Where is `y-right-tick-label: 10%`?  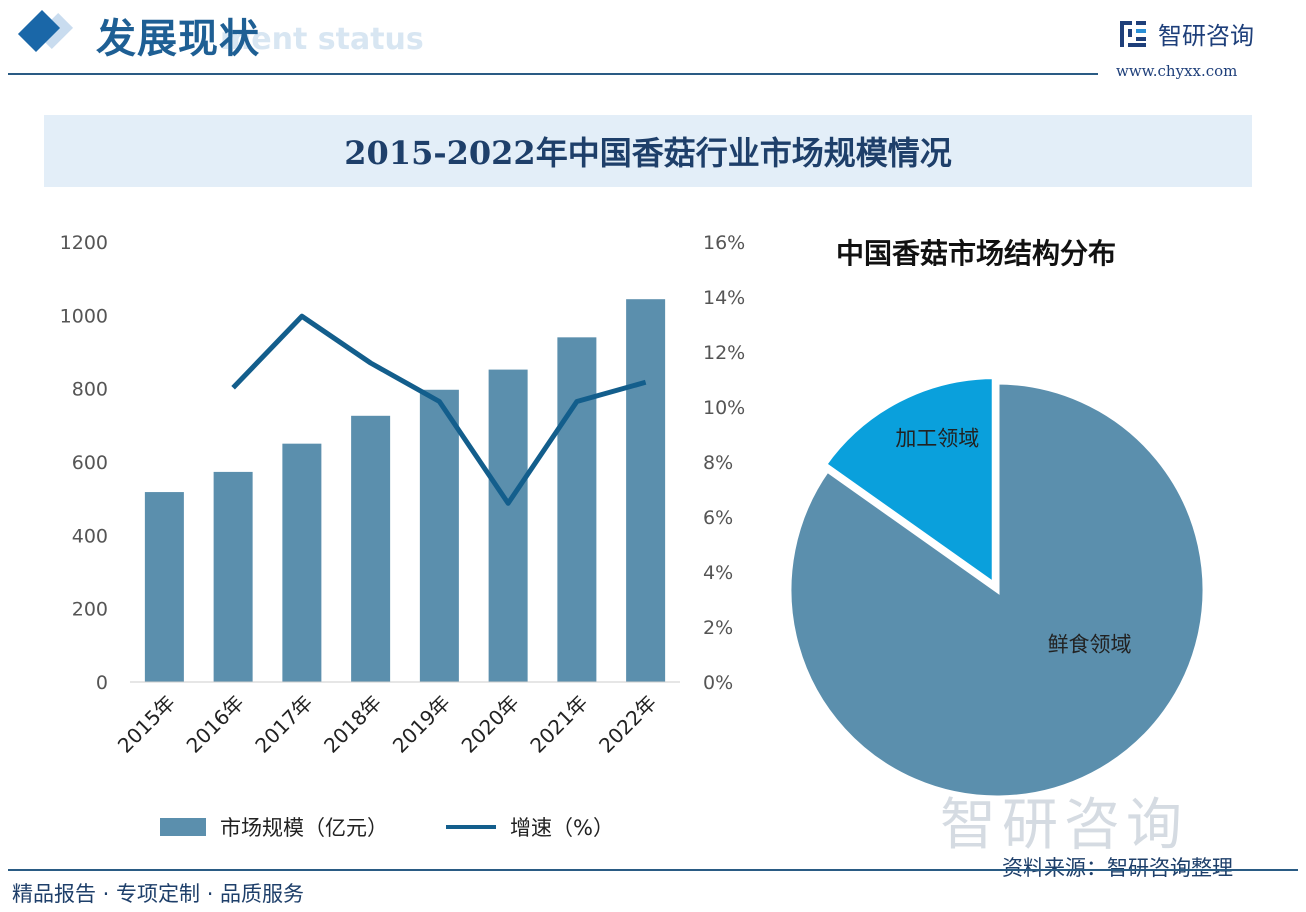 y-right-tick-label: 10% is located at coordinates (724, 408).